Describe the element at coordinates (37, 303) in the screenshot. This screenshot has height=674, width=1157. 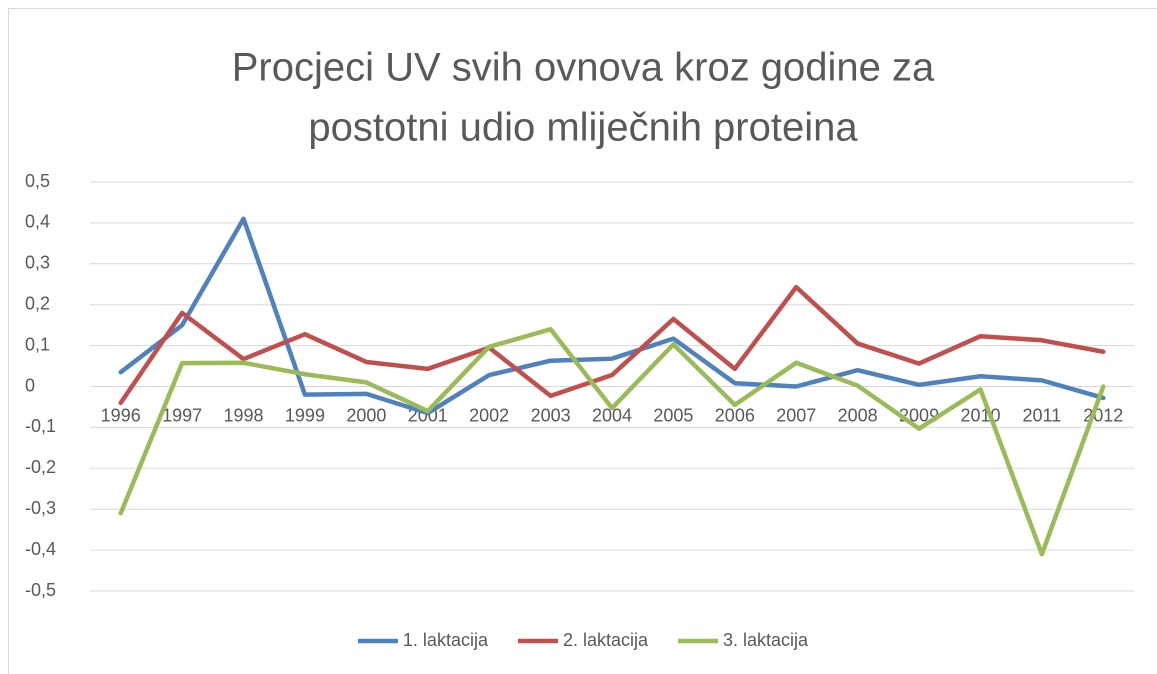
I see `y-tick-label: 0,2` at that location.